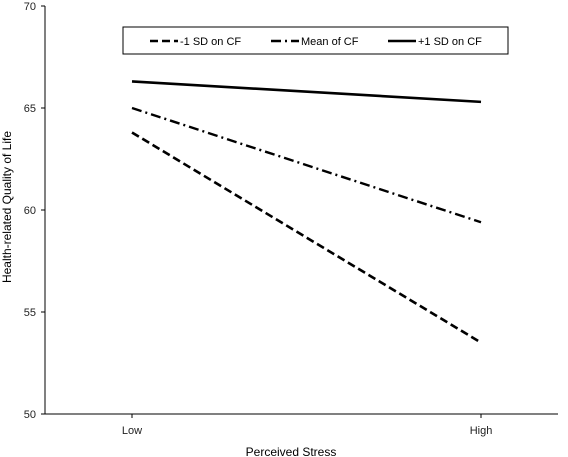 The width and height of the screenshot is (568, 457). What do you see at coordinates (291, 451) in the screenshot?
I see `x-axis-title: Perceived Stress` at bounding box center [291, 451].